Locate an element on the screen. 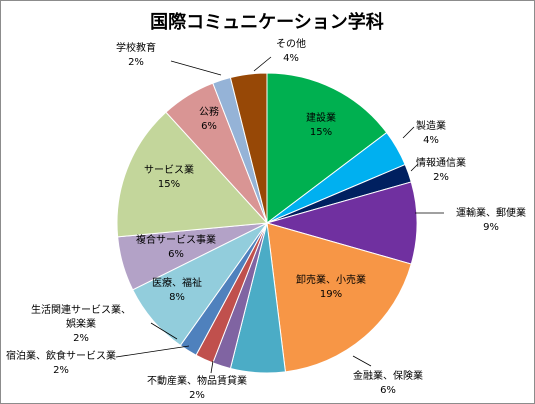 Image resolution: width=535 pixels, height=404 pixels. slice-name: サービス業 is located at coordinates (169, 169).